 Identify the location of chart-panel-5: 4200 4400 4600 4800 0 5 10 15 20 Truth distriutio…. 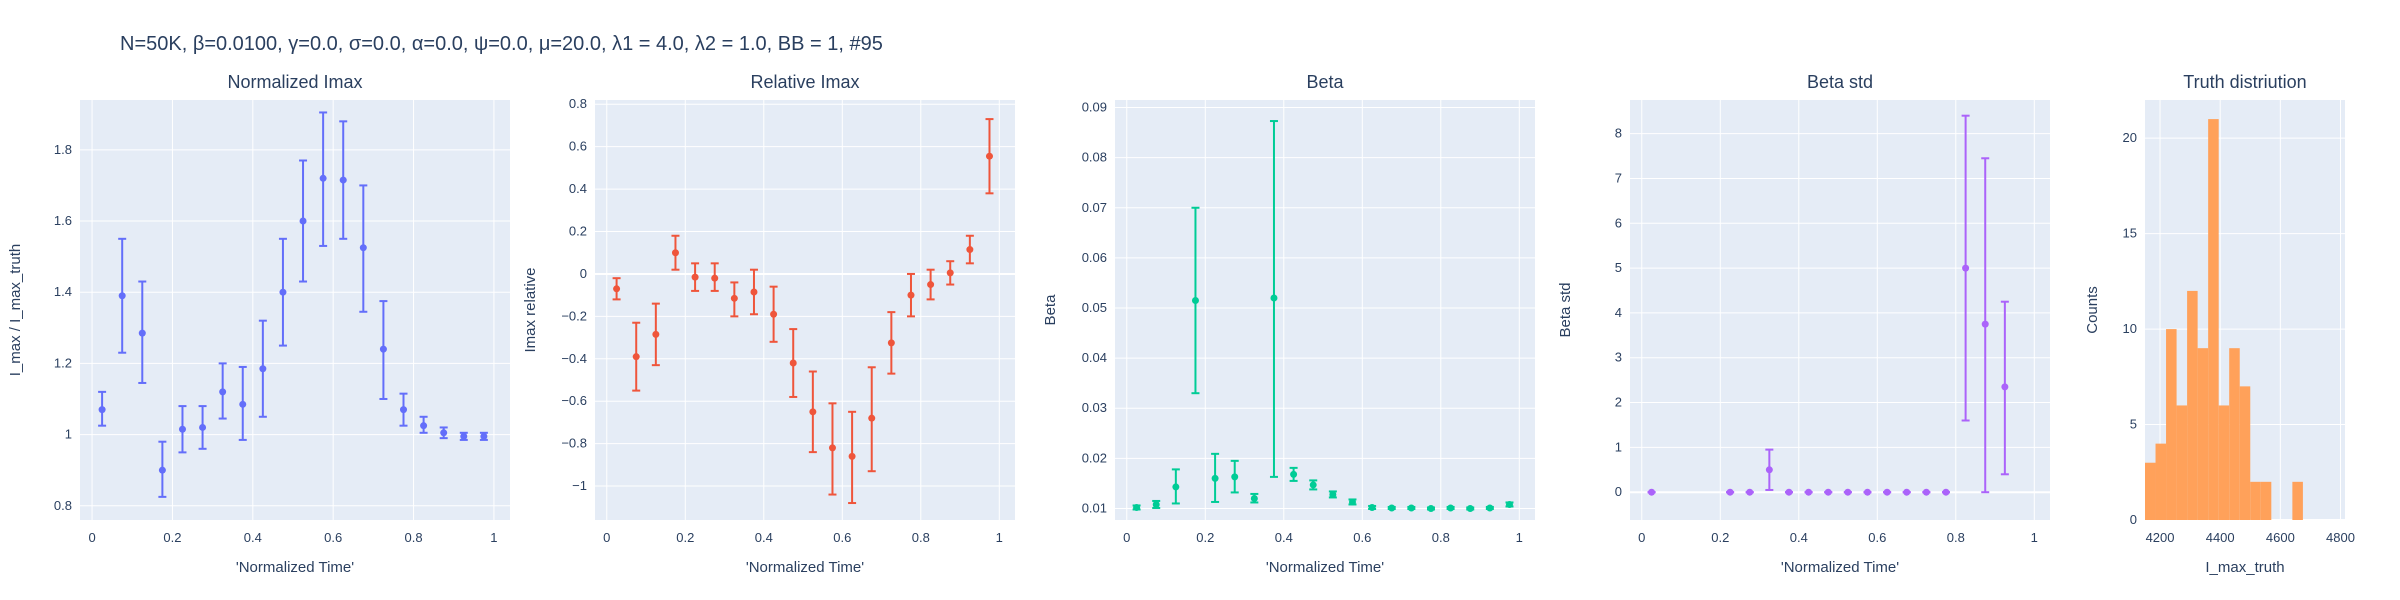
(2219, 324).